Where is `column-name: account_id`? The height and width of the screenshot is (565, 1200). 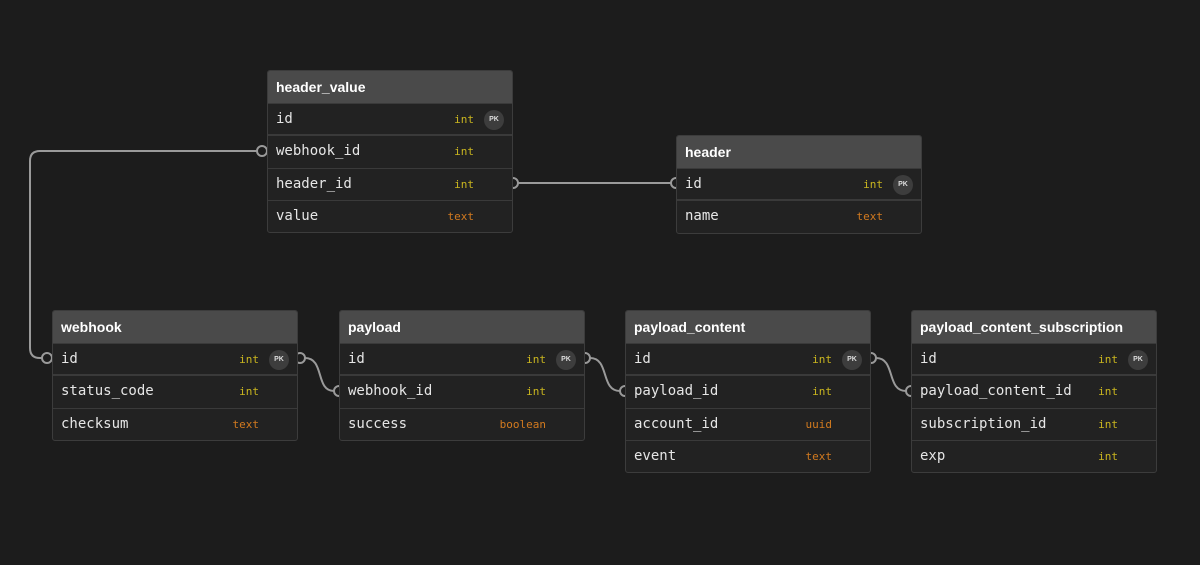 column-name: account_id is located at coordinates (676, 424).